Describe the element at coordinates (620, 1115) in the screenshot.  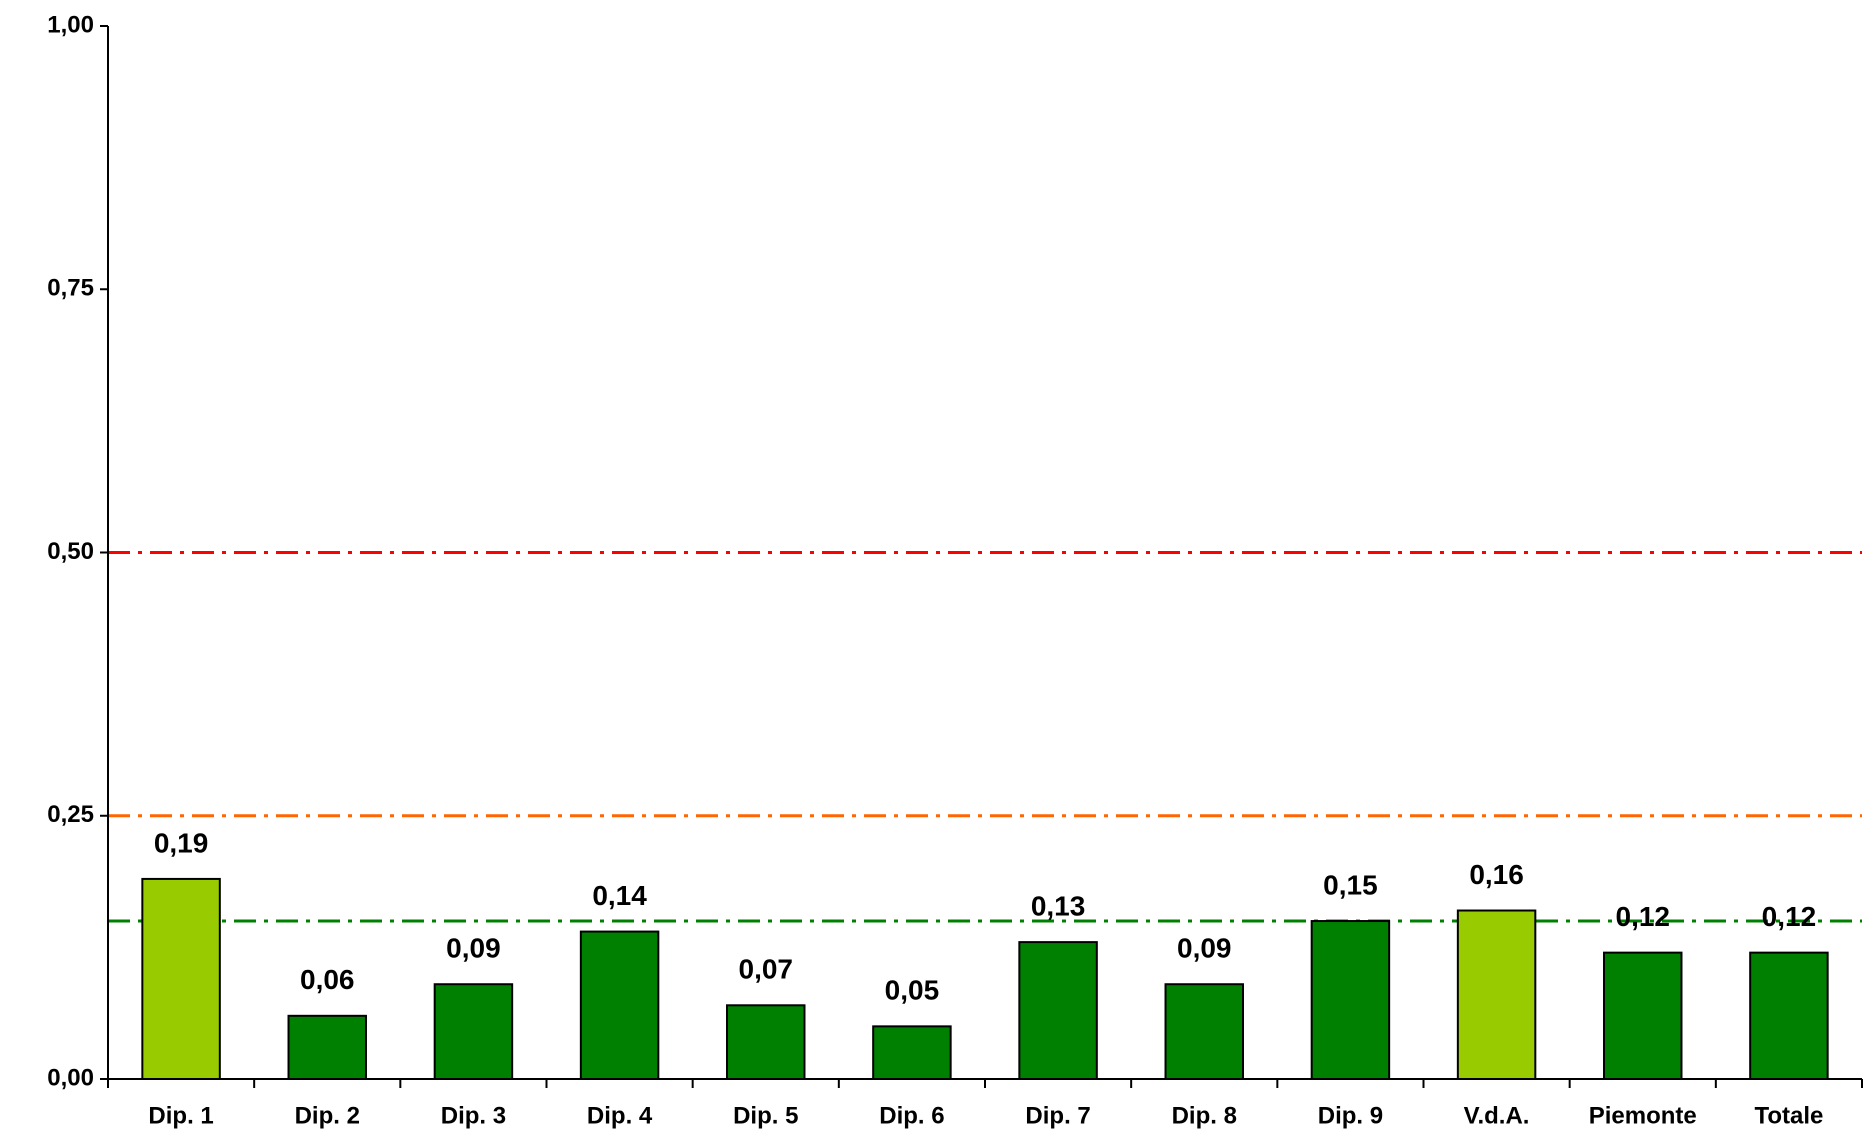
I see `x-tick-label: Dip. 4` at that location.